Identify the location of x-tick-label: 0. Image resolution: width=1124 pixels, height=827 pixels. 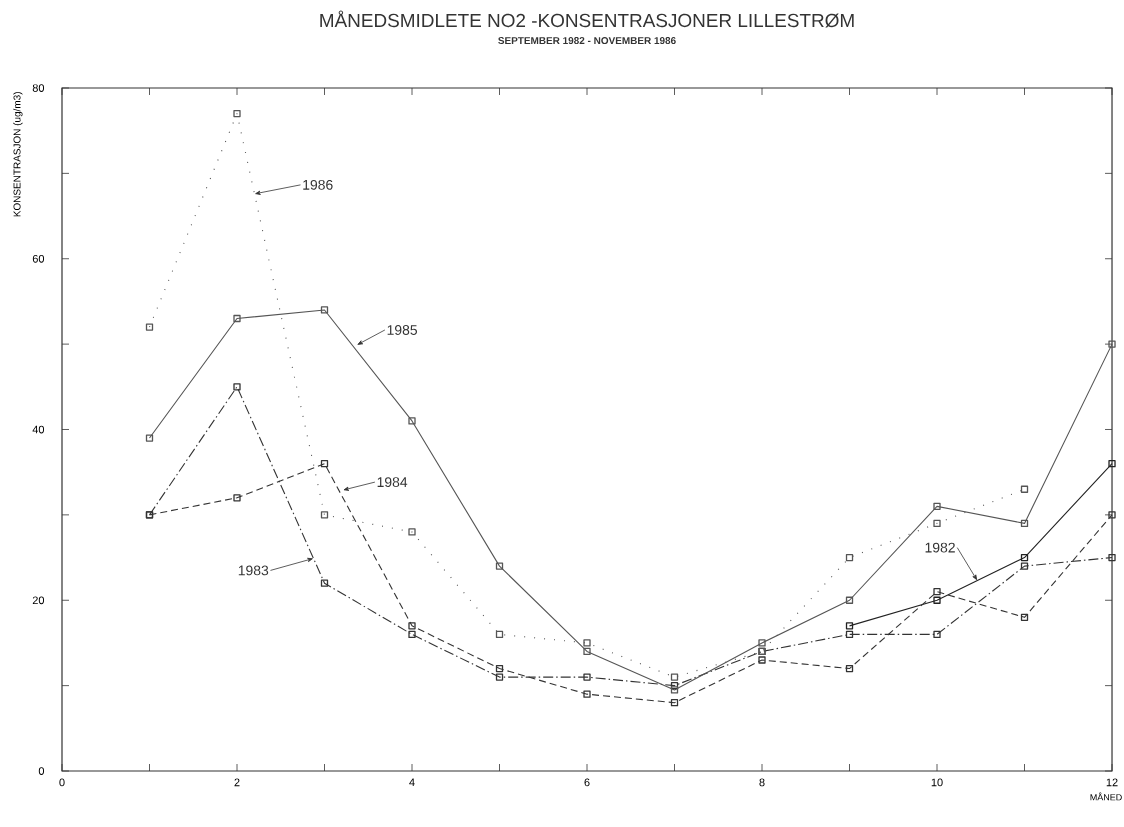
(62, 782).